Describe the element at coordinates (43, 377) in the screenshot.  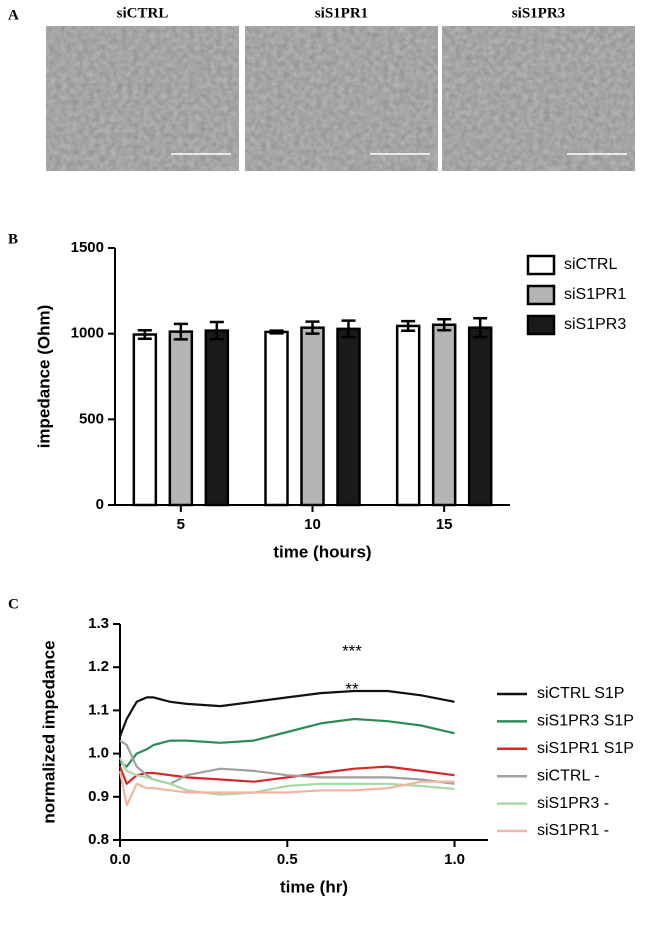
I see `y-axis-label: impedance (Ohm)` at that location.